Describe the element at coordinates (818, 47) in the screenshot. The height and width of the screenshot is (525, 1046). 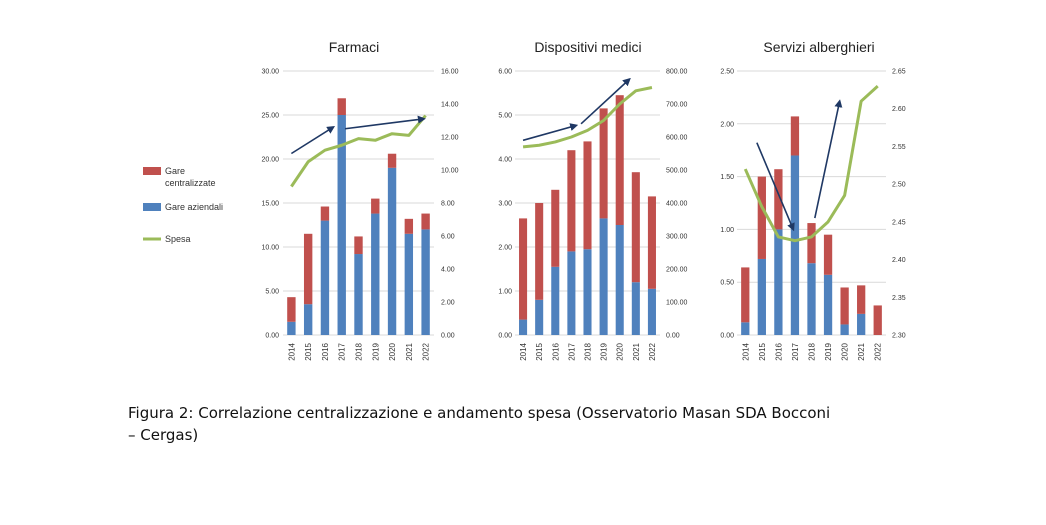
I see `chart-title: Servizi alberghieri` at that location.